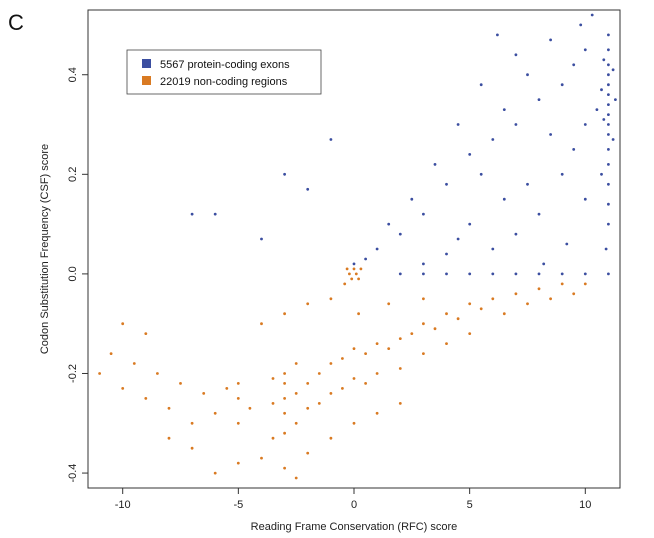 The width and height of the screenshot is (654, 538). Describe the element at coordinates (123, 505) in the screenshot. I see `x-tick-label-0: -10` at that location.